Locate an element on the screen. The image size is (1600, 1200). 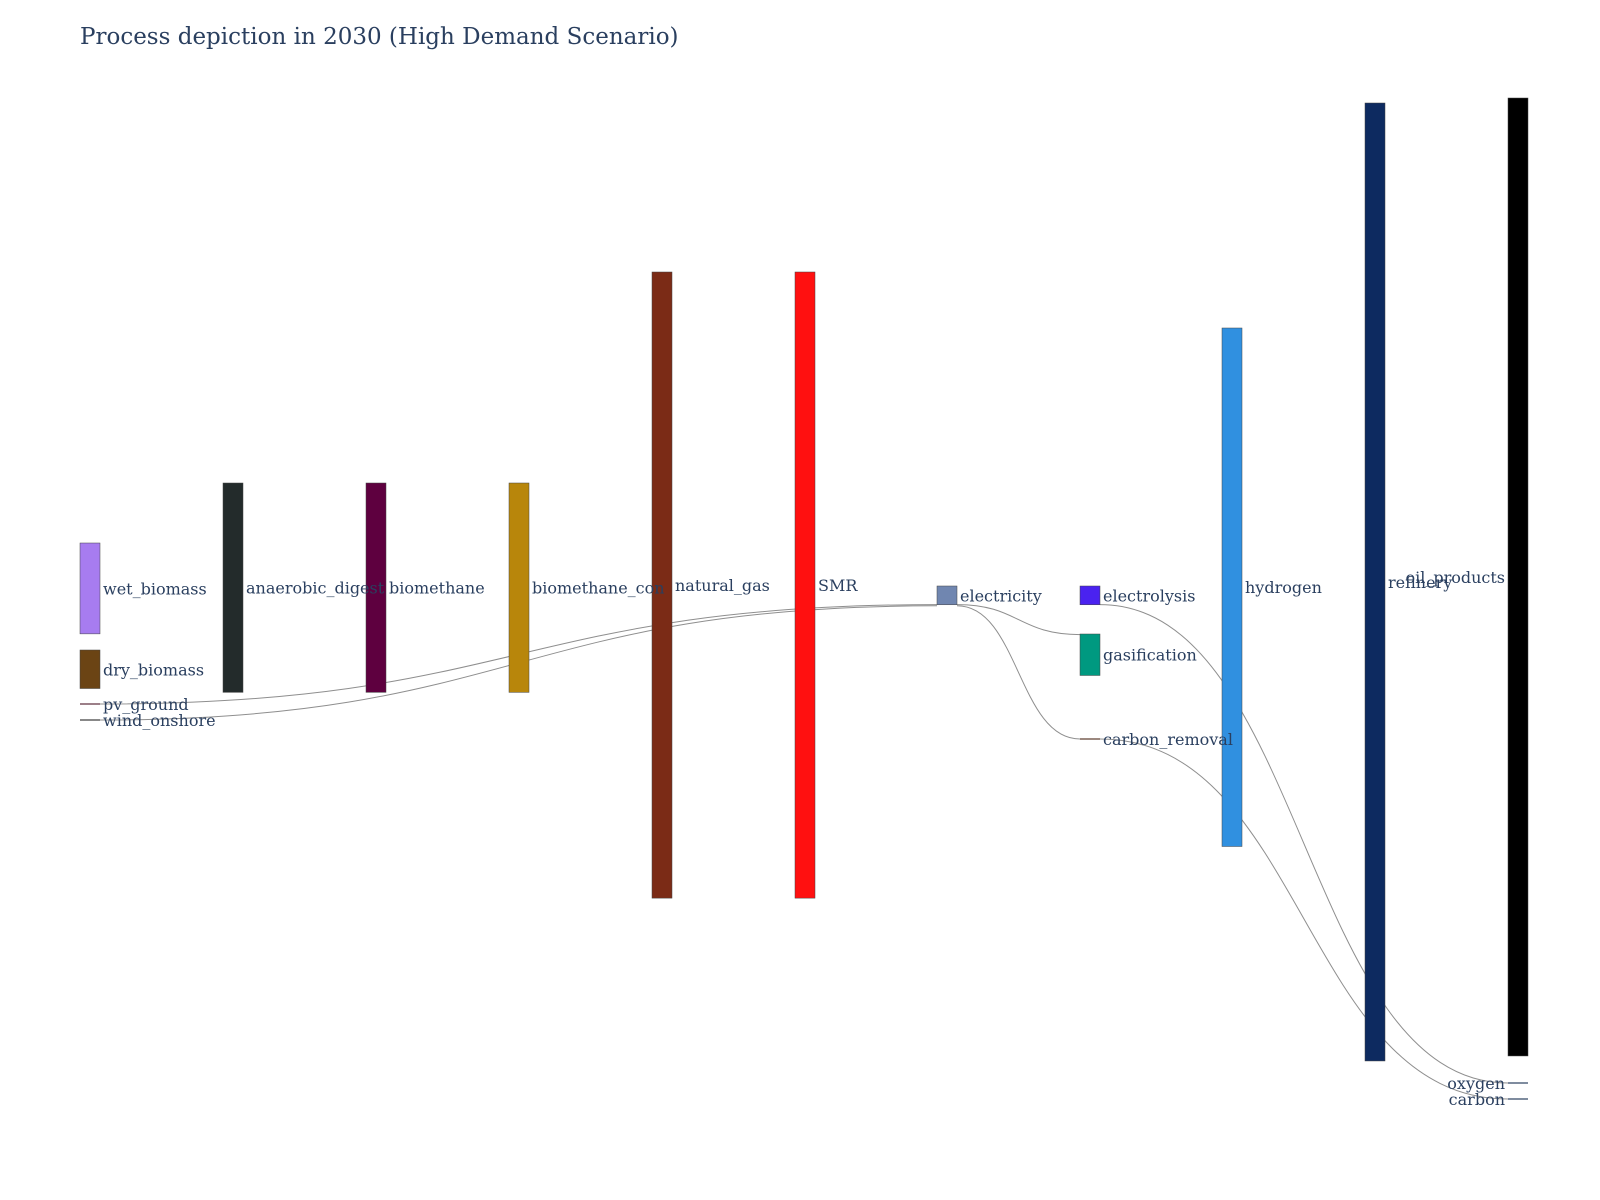
node-label-anaerobic_digestion: anaerobic_digest is located at coordinates (315, 588).